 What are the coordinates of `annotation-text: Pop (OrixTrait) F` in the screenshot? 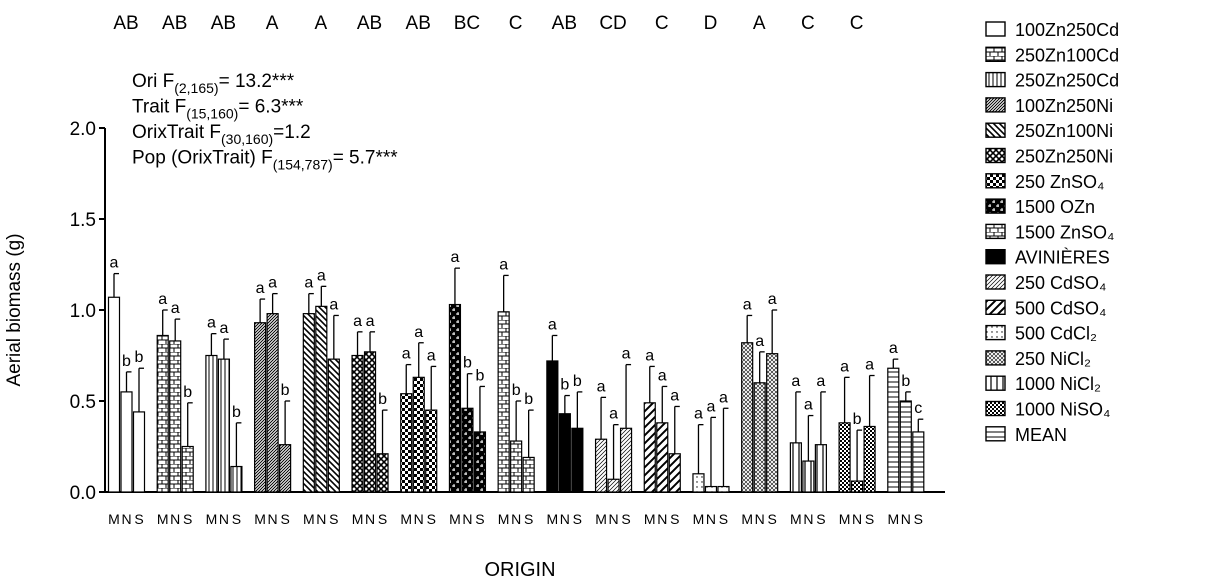 It's located at (202, 158).